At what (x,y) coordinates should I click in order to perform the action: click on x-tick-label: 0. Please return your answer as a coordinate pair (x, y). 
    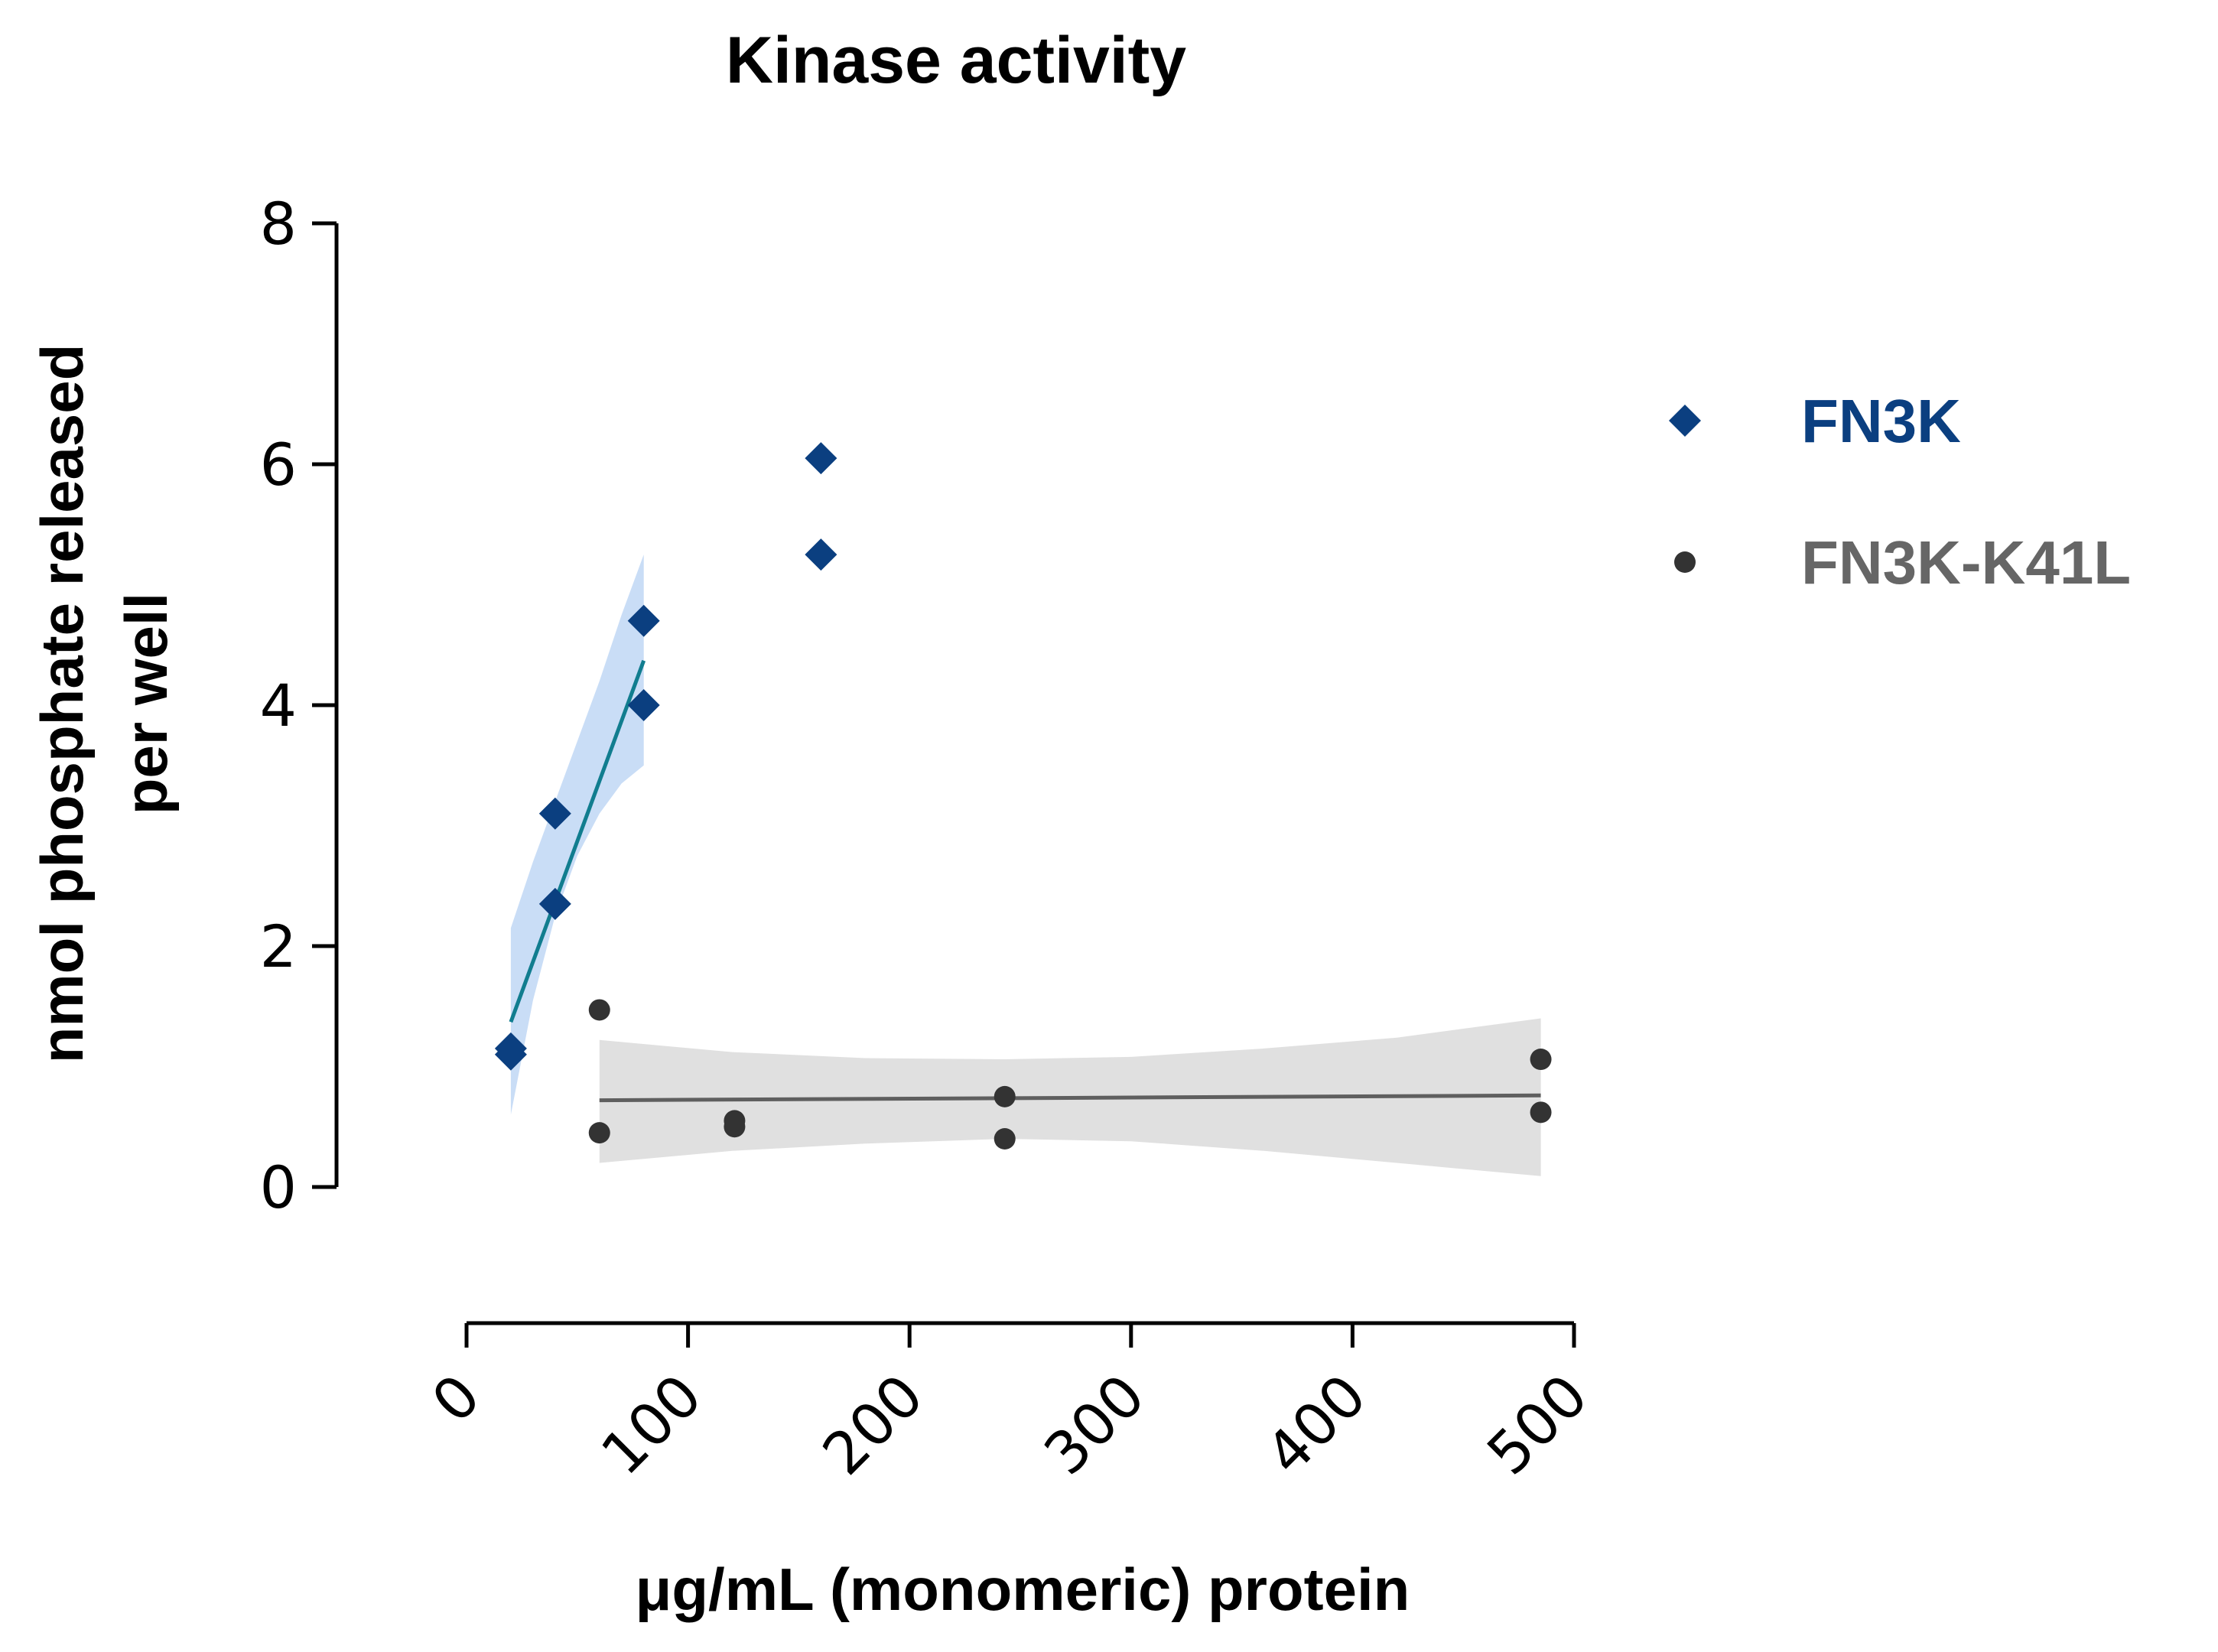
    Looking at the image, I should click on (456, 1399).